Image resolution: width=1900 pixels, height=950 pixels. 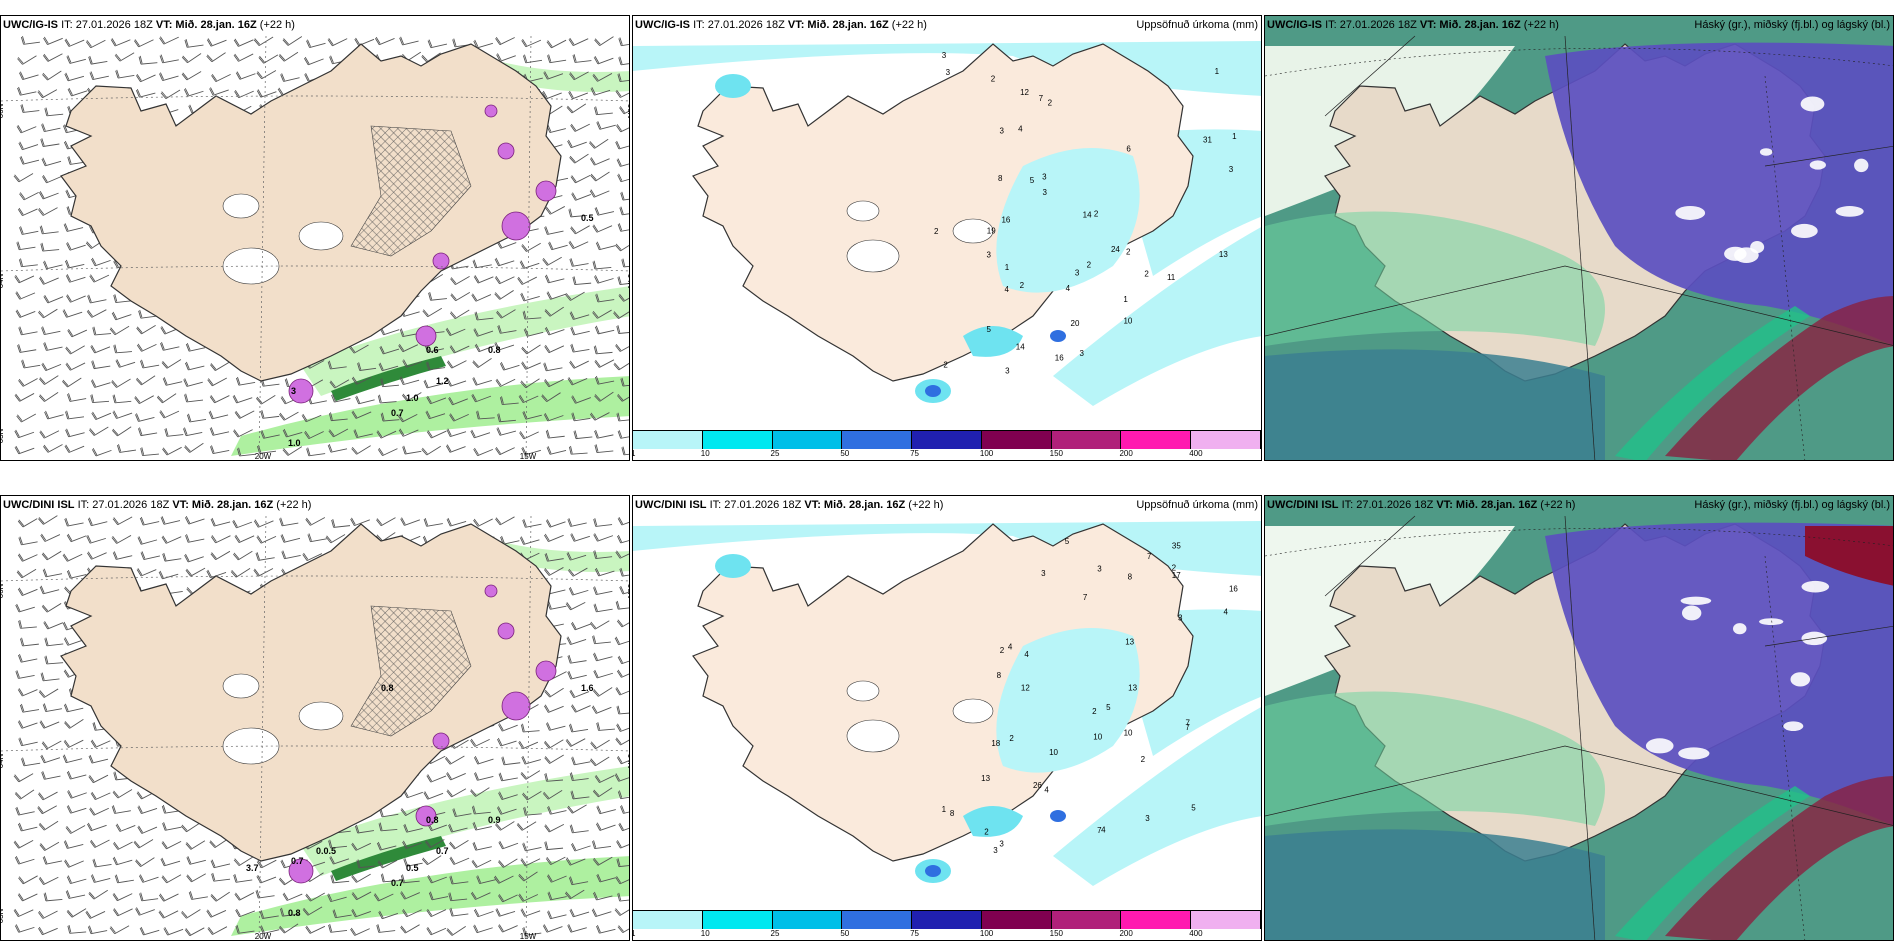 What do you see at coordinates (294, 443) in the screenshot?
I see `wind-value: 1.0` at bounding box center [294, 443].